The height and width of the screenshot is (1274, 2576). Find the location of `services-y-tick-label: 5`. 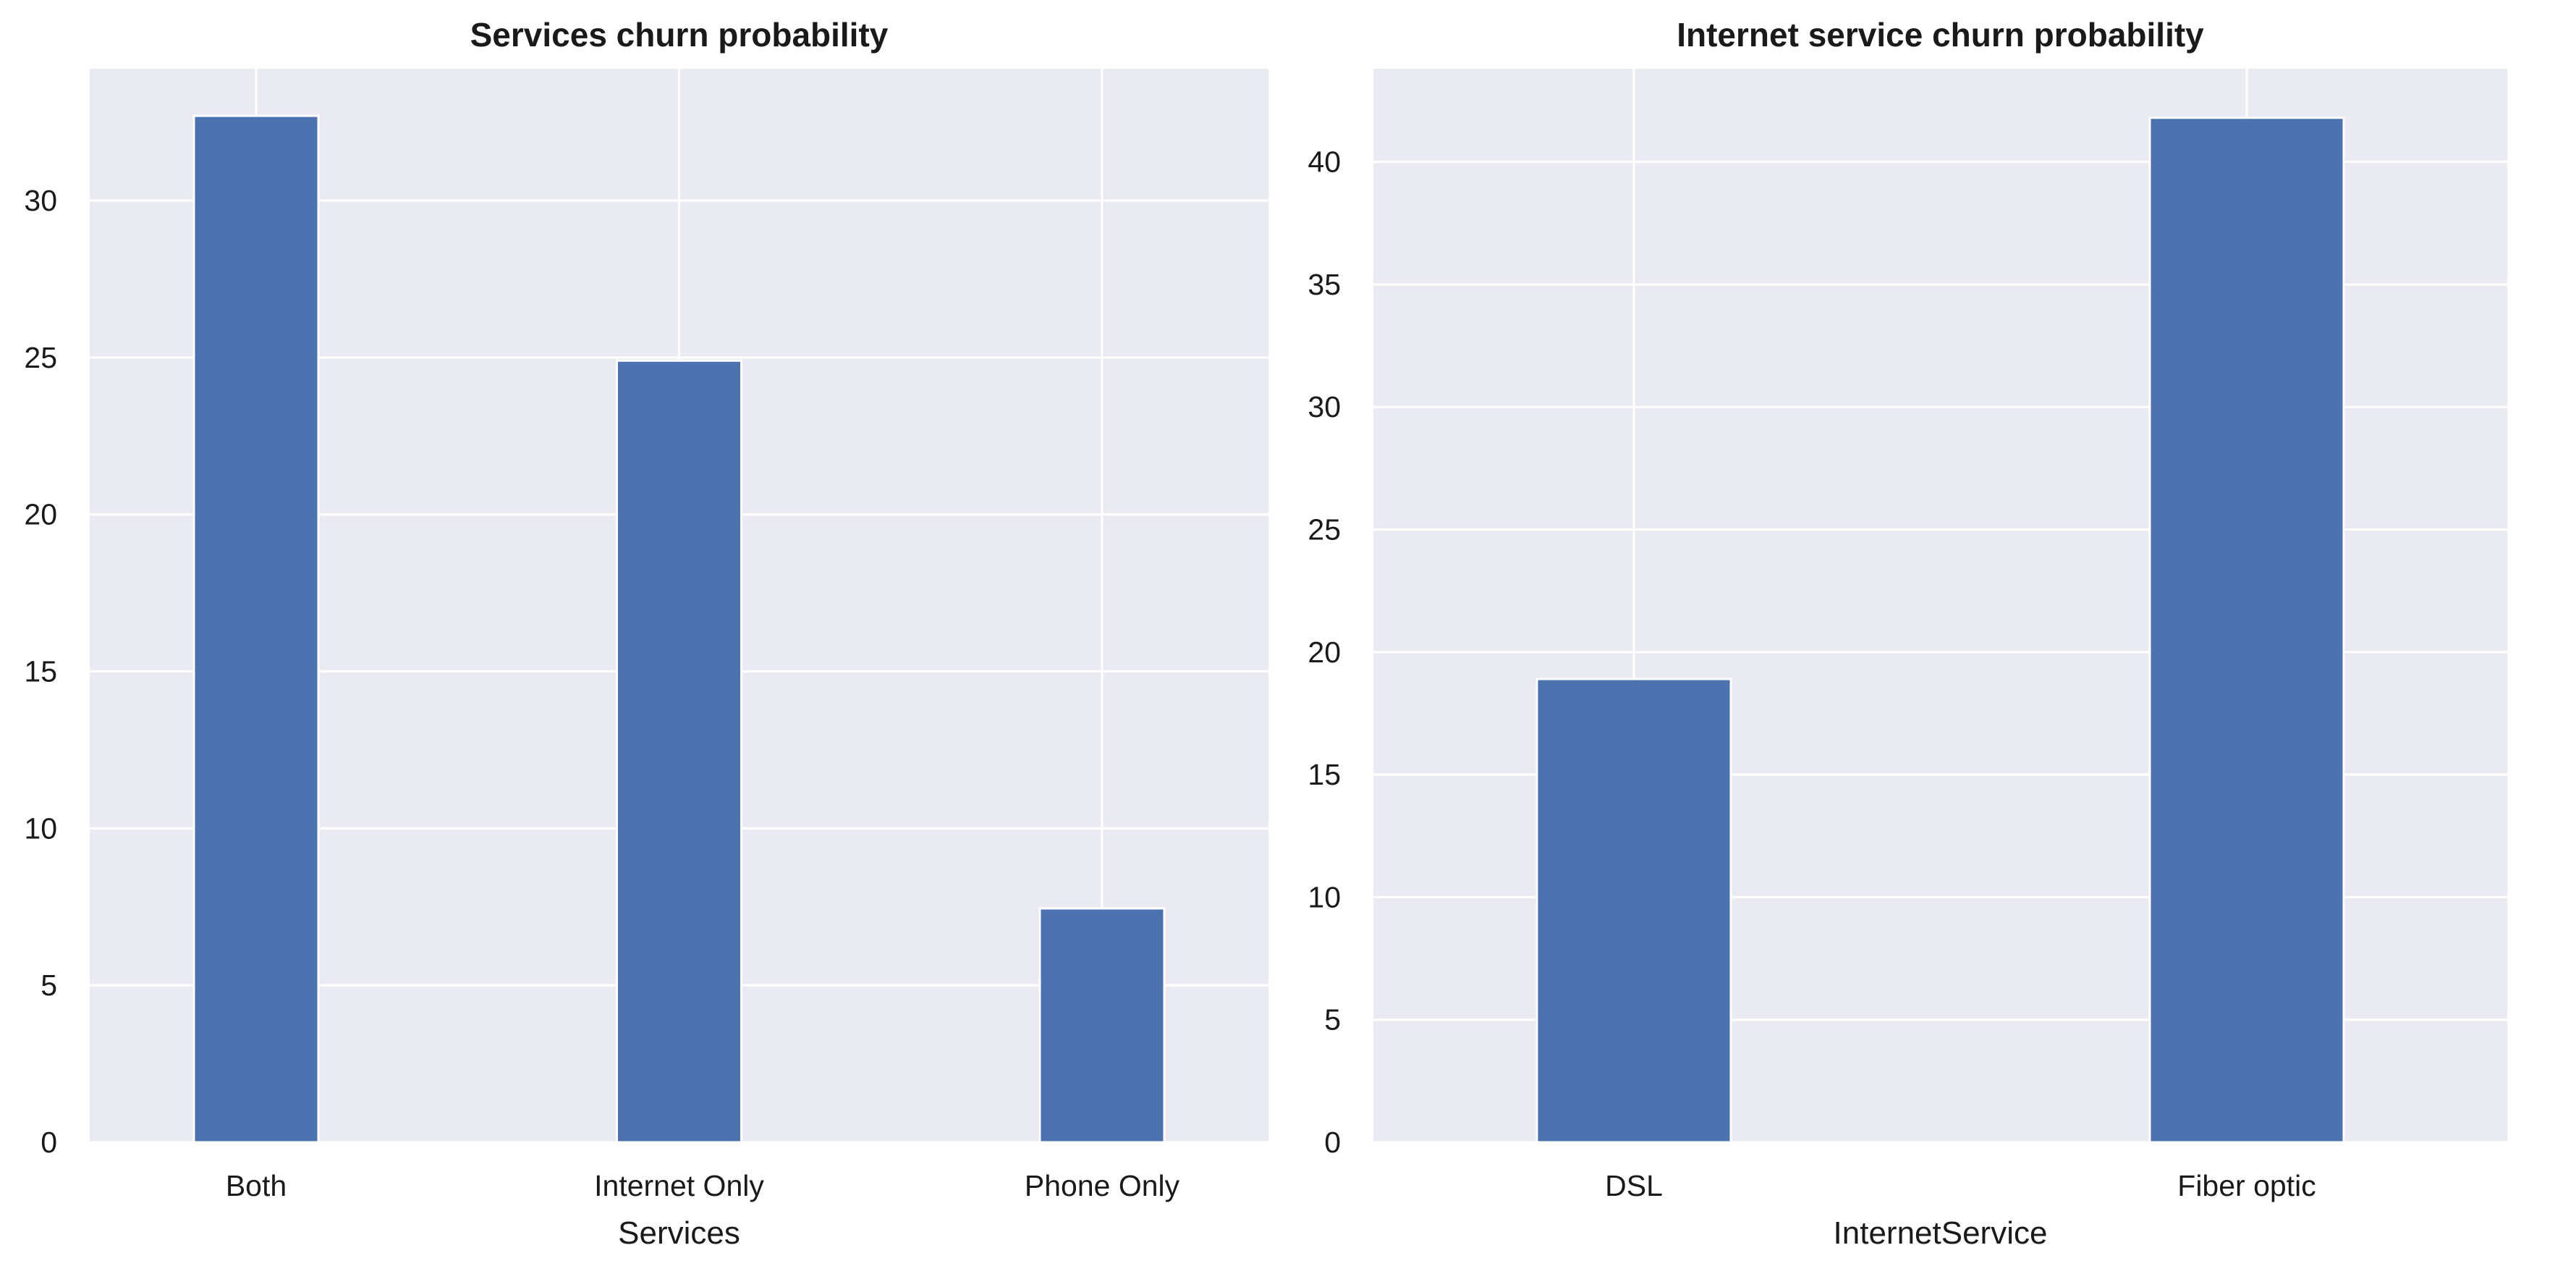

services-y-tick-label: 5 is located at coordinates (49, 985).